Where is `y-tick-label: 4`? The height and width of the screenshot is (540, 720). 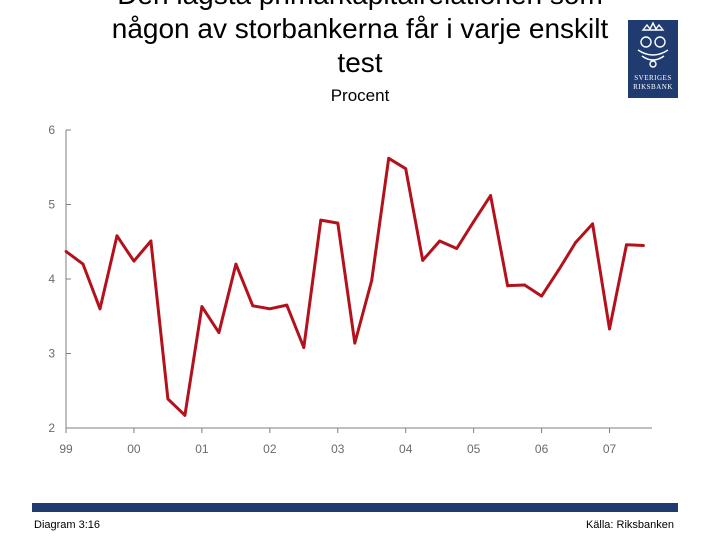
y-tick-label: 4 is located at coordinates (51, 279).